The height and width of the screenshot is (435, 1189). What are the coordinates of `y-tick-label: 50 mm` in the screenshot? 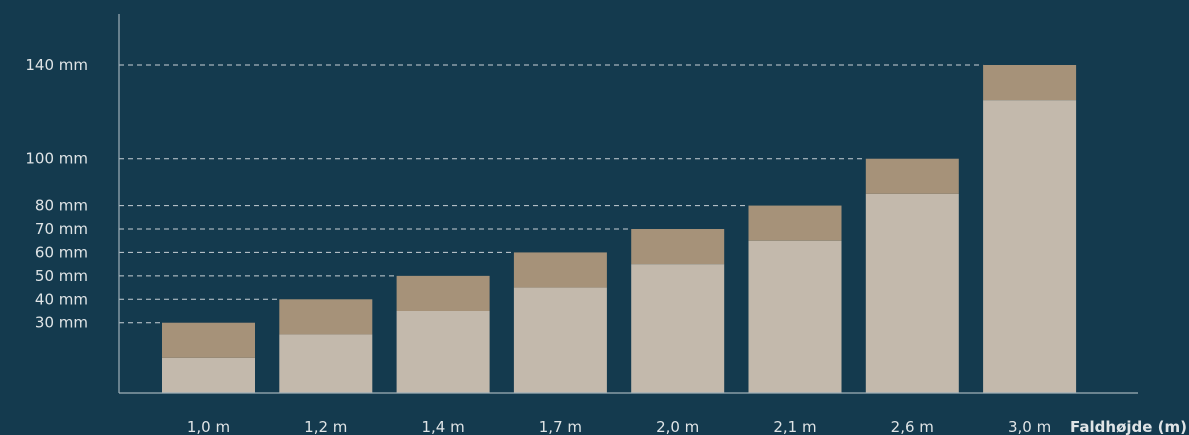 It's located at (61, 276).